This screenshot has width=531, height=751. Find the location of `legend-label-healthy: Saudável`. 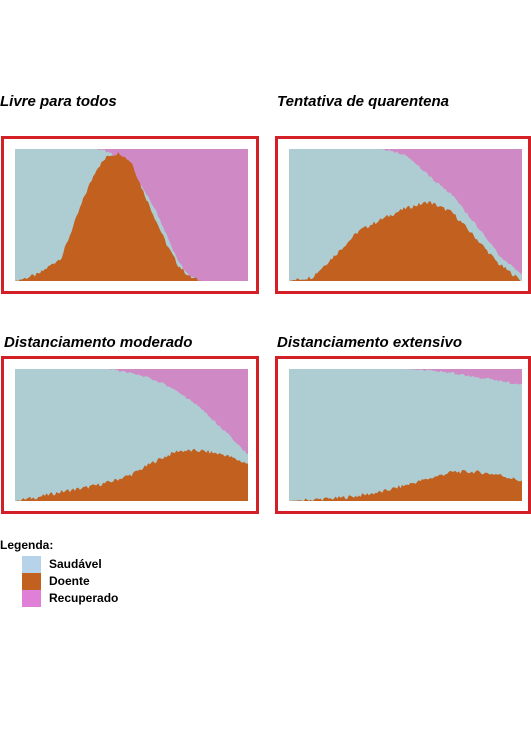

legend-label-healthy: Saudável is located at coordinates (75, 564).